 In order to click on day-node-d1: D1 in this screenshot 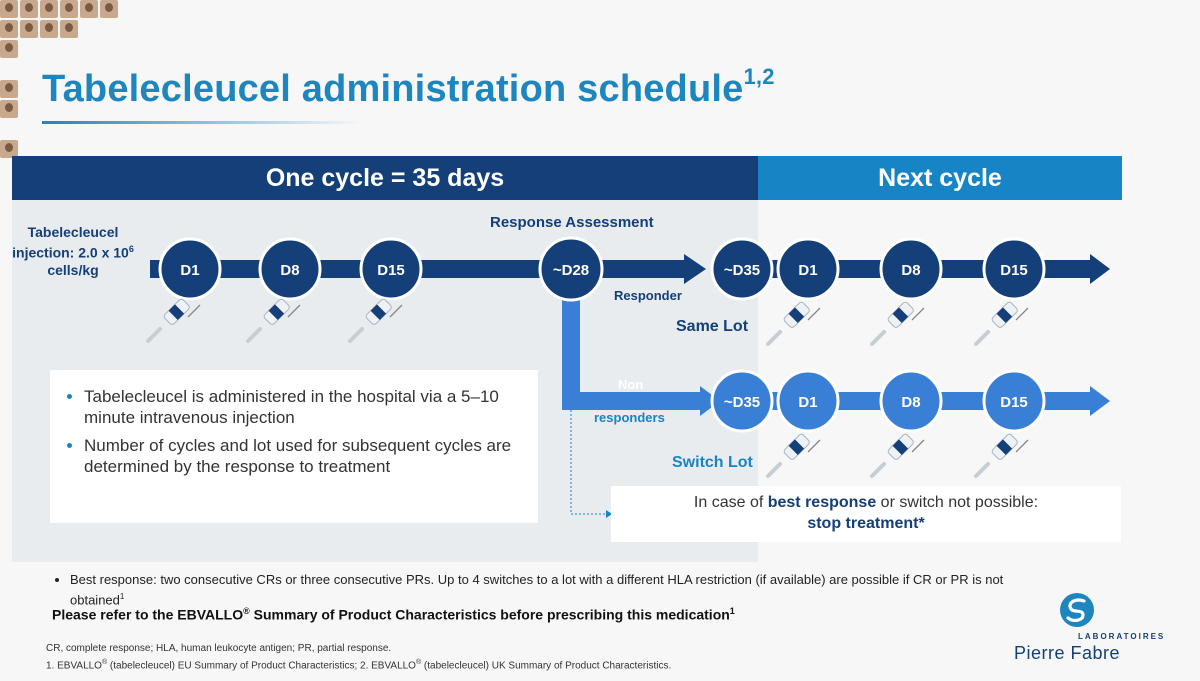, I will do `click(190, 269)`.